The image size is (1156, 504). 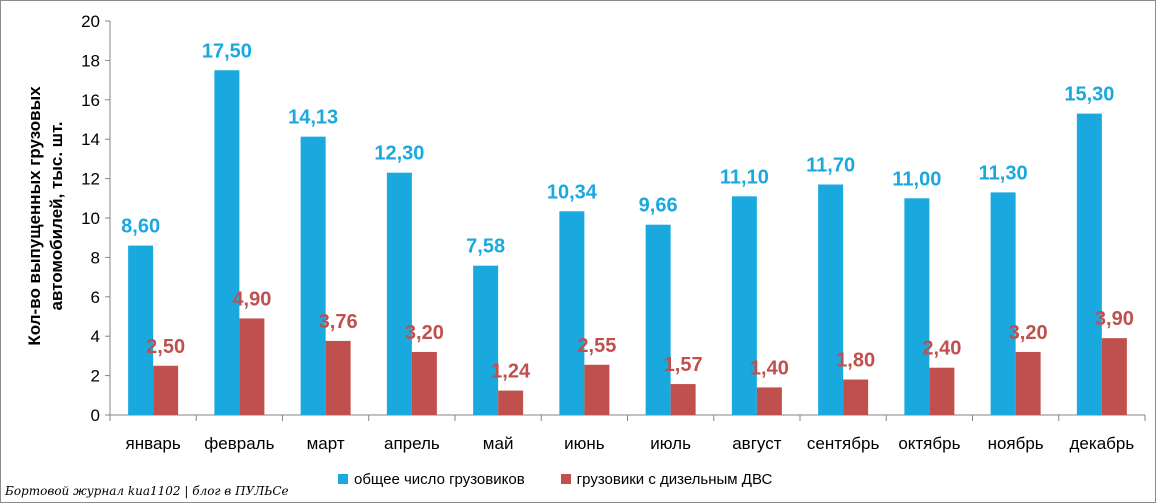 What do you see at coordinates (674, 479) in the screenshot?
I see `legend-label-diesel: грузовики с дизельным ДВС` at bounding box center [674, 479].